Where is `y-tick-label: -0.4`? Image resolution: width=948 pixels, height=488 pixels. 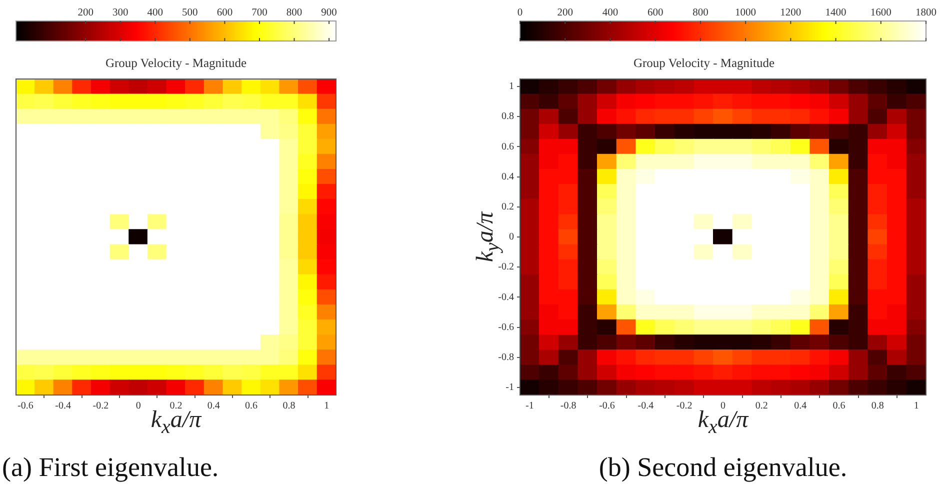 y-tick-label: -0.4 is located at coordinates (506, 297).